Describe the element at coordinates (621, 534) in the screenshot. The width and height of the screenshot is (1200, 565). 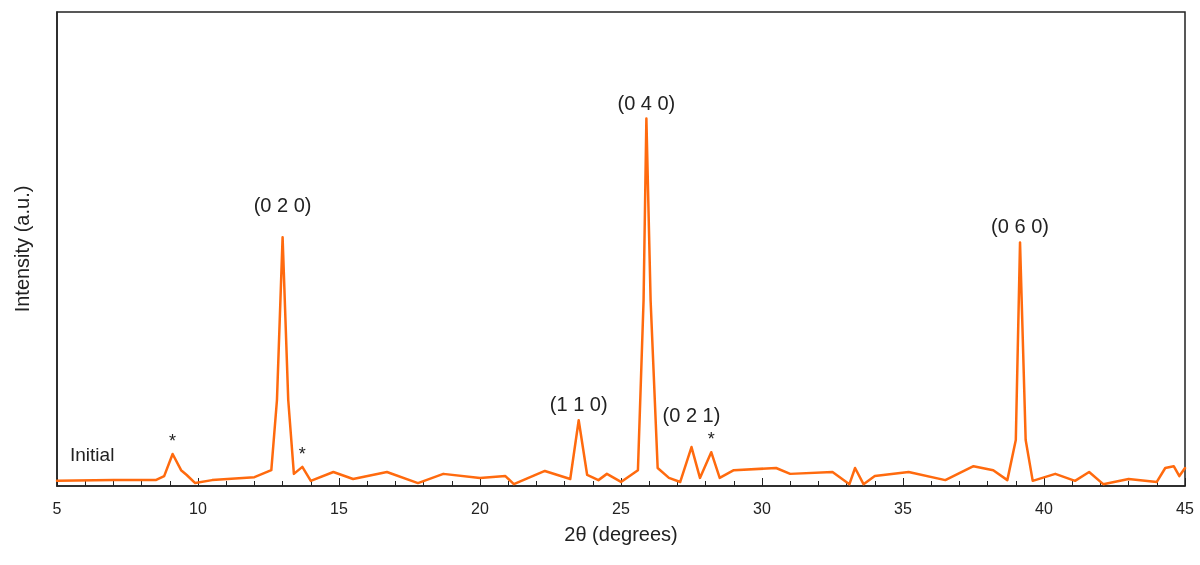
I see `x-axis-title: 2θ (degrees)` at that location.